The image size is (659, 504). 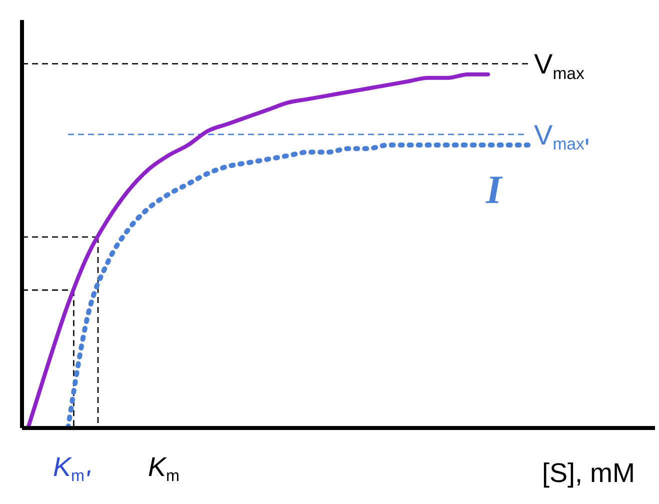 I want to click on text: K$_{m}$, so click(x=164, y=468).